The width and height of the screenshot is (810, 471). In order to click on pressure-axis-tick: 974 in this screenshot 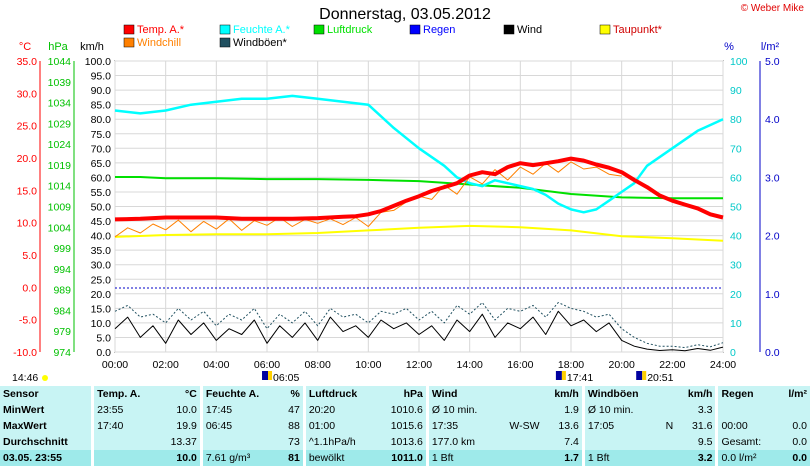, I will do `click(62, 353)`.